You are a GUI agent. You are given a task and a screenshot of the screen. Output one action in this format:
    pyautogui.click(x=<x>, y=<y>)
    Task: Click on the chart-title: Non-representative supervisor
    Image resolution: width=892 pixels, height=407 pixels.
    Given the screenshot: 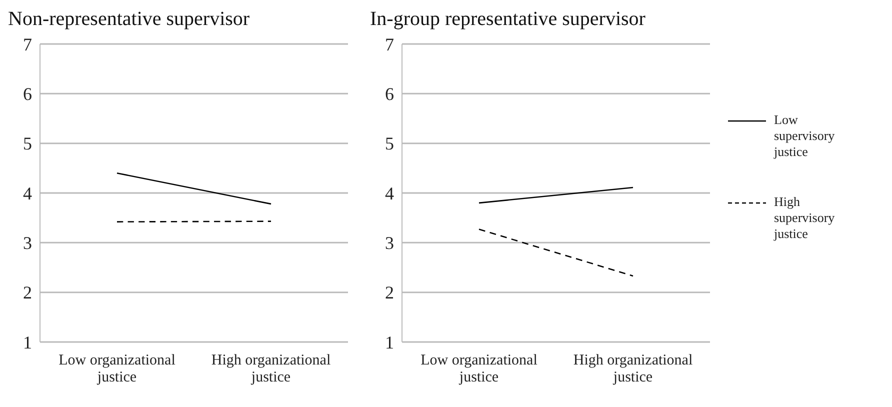 What is the action you would take?
    pyautogui.click(x=129, y=20)
    